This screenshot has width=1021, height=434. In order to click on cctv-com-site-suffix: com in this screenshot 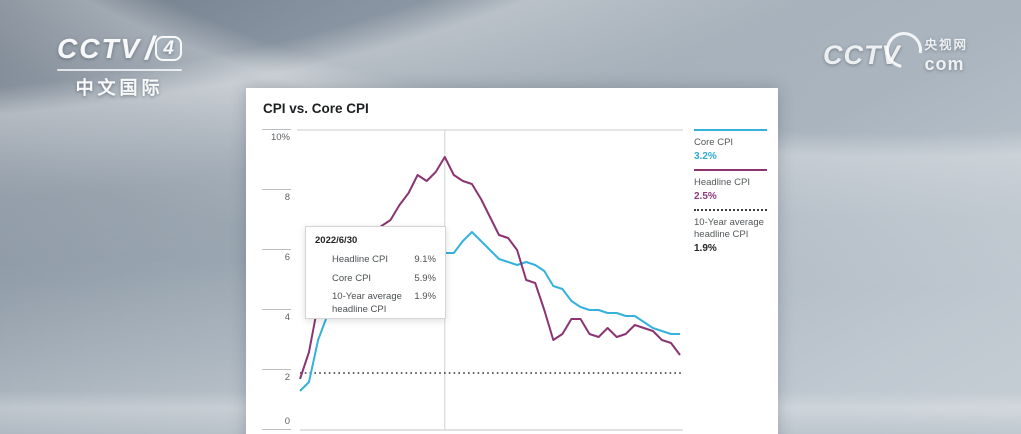, I will do `click(944, 63)`.